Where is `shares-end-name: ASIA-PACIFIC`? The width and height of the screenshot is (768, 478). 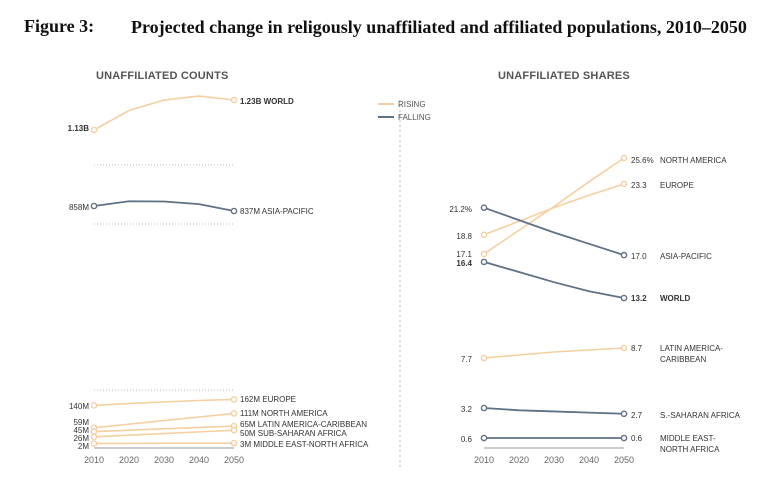 shares-end-name: ASIA-PACIFIC is located at coordinates (686, 256).